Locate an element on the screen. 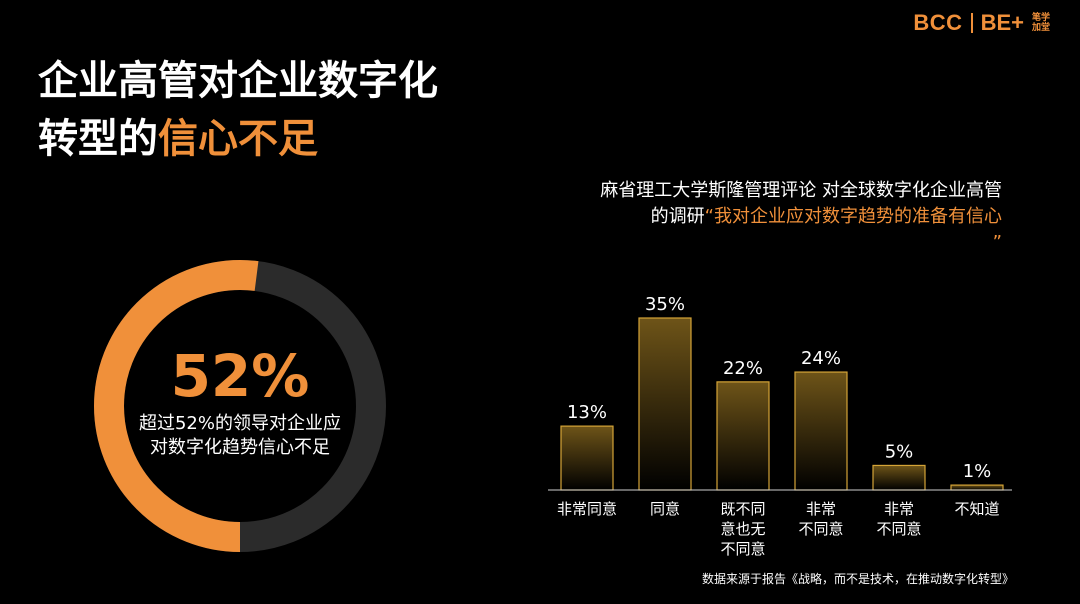  title-line2: 转型的信心不足 is located at coordinates (238, 139).